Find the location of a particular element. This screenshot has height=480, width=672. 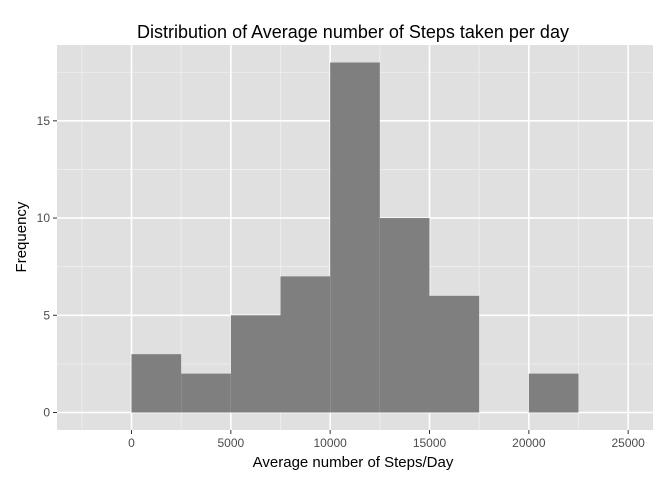

y-tick-label: 10 is located at coordinates (44, 218).